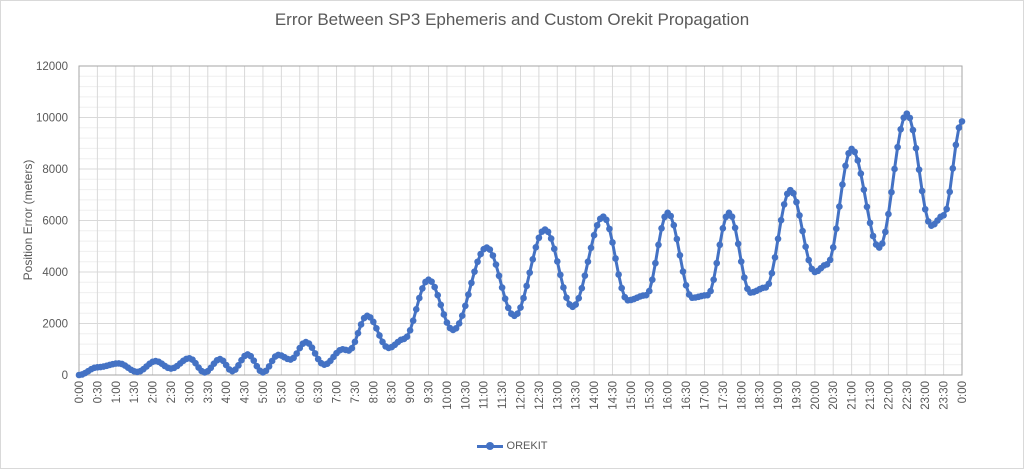  I want to click on x-tick-label: 22:30, so click(908, 395).